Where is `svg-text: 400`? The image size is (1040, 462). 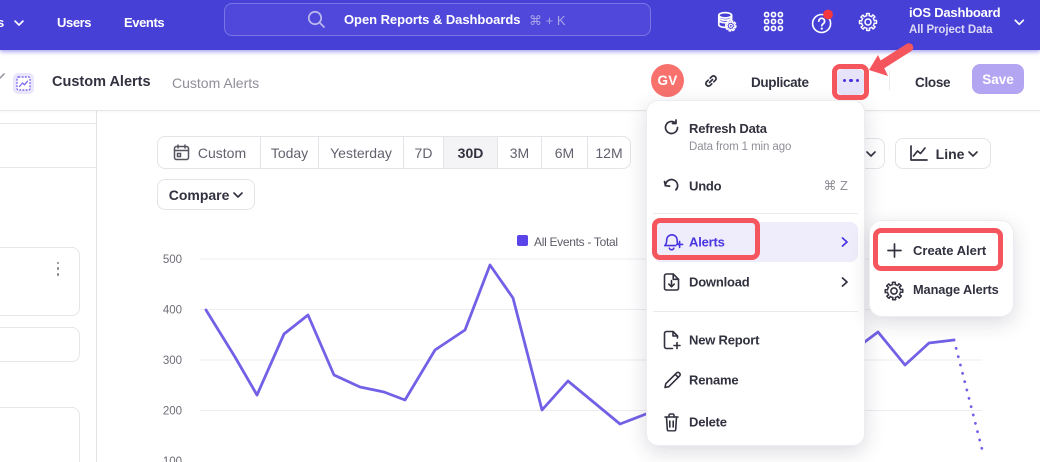 svg-text: 400 is located at coordinates (172, 311).